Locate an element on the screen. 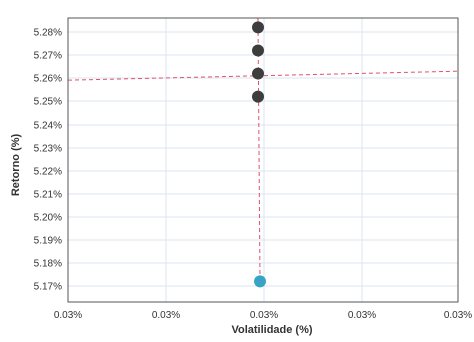 The height and width of the screenshot is (342, 474). y-tick-label: 5.24% is located at coordinates (48, 126).